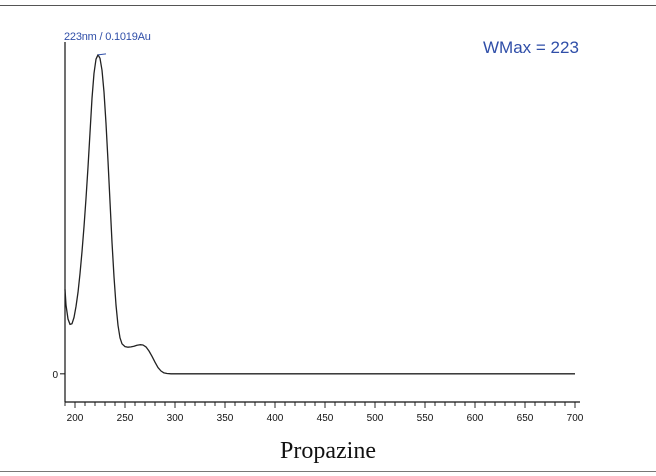 Image resolution: width=656 pixels, height=476 pixels. Describe the element at coordinates (275, 418) in the screenshot. I see `x-tick-label: 400` at that location.